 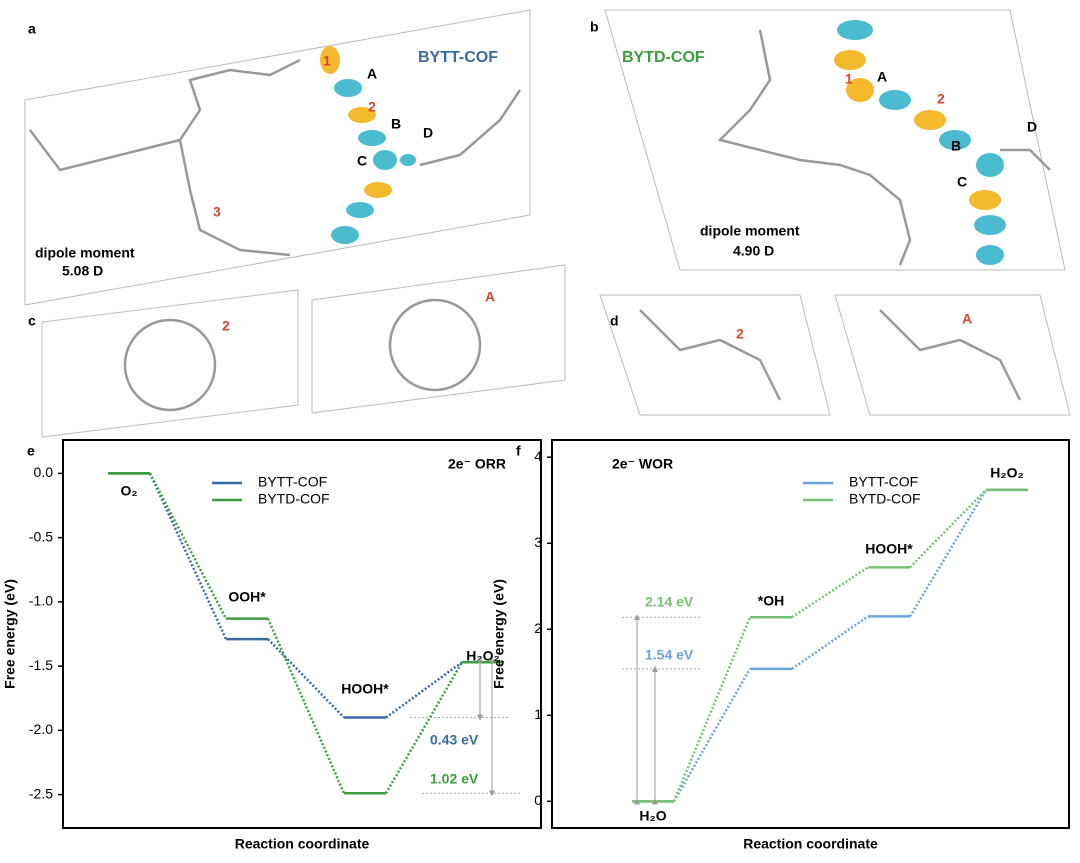 I want to click on y-tick-label: -1.5, so click(x=41, y=665).